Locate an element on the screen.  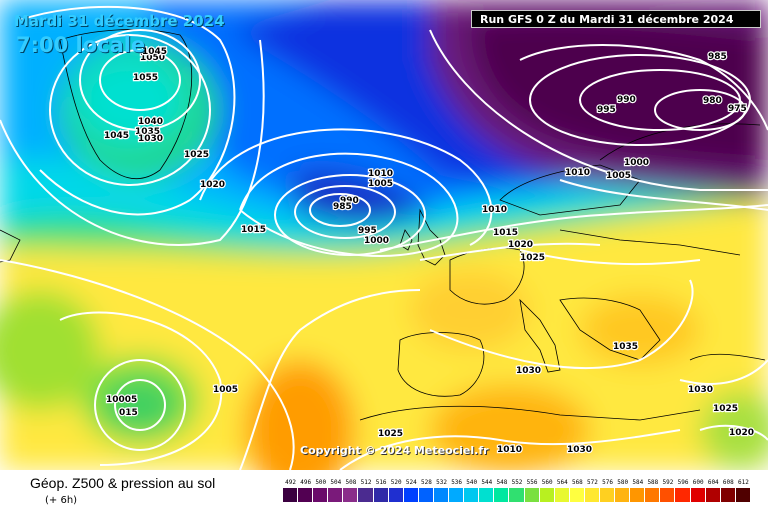
color-scale-value: 520 is located at coordinates (396, 482).